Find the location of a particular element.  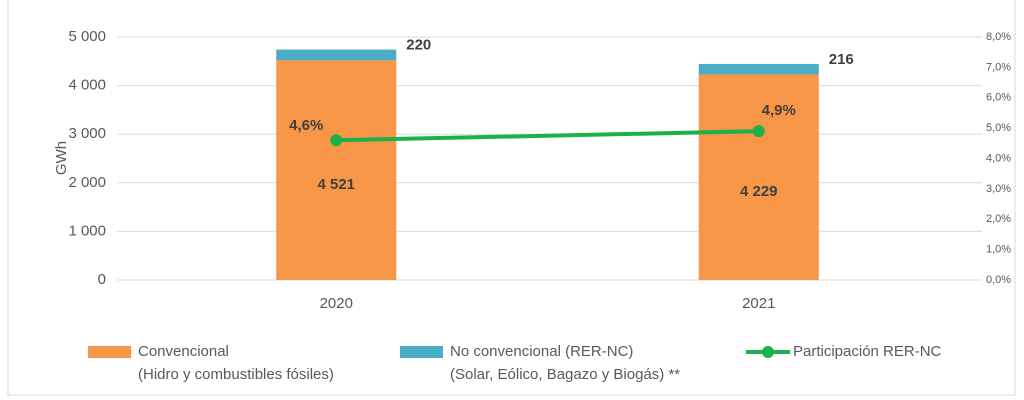

data-label: 4,9% is located at coordinates (779, 110).